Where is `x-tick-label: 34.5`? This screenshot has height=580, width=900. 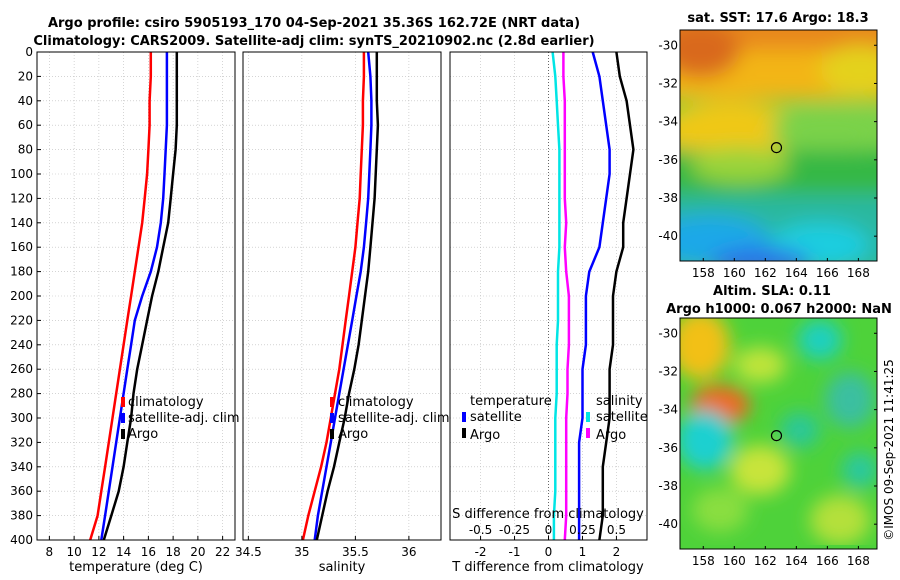
x-tick-label: 34.5 is located at coordinates (248, 552).